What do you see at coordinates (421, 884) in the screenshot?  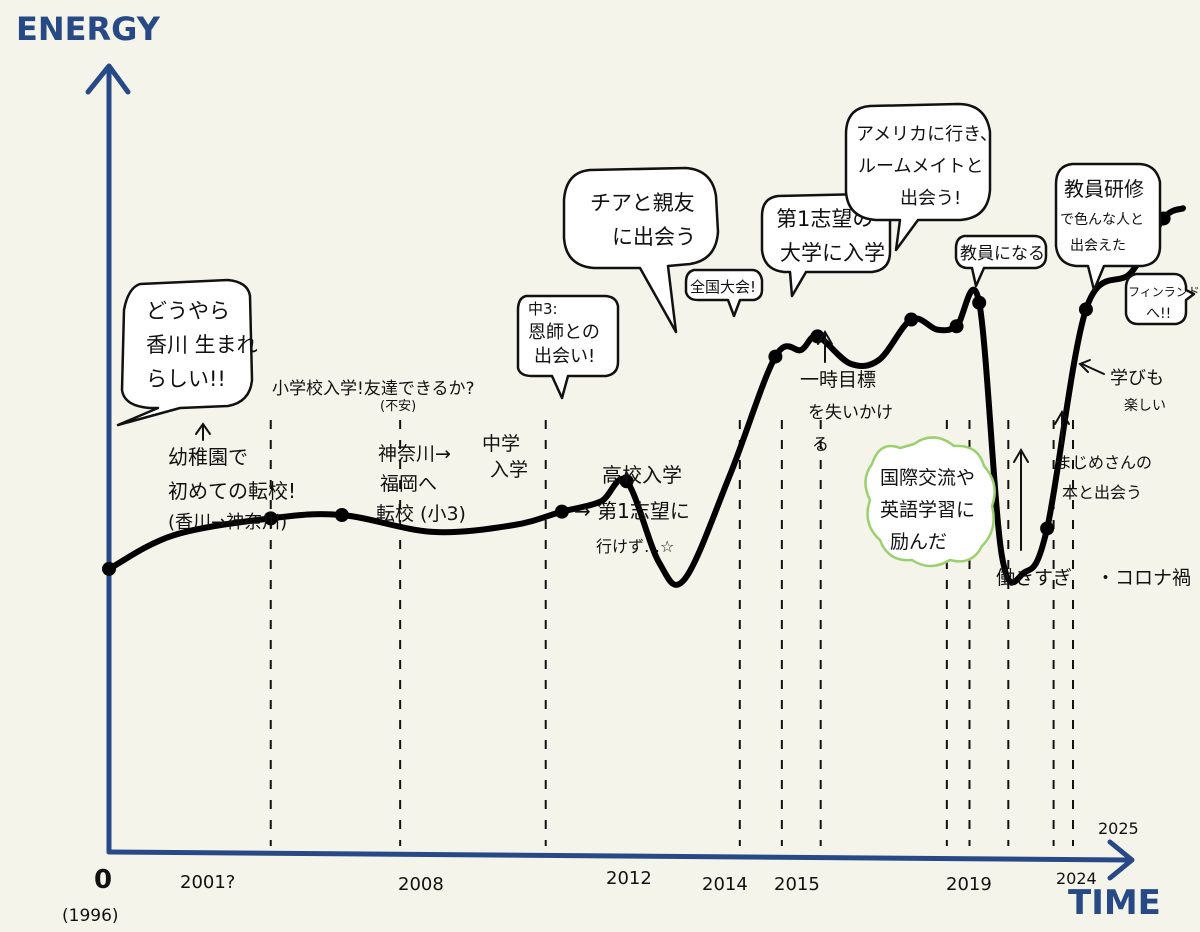 I see `tick-label-2008: 2008` at bounding box center [421, 884].